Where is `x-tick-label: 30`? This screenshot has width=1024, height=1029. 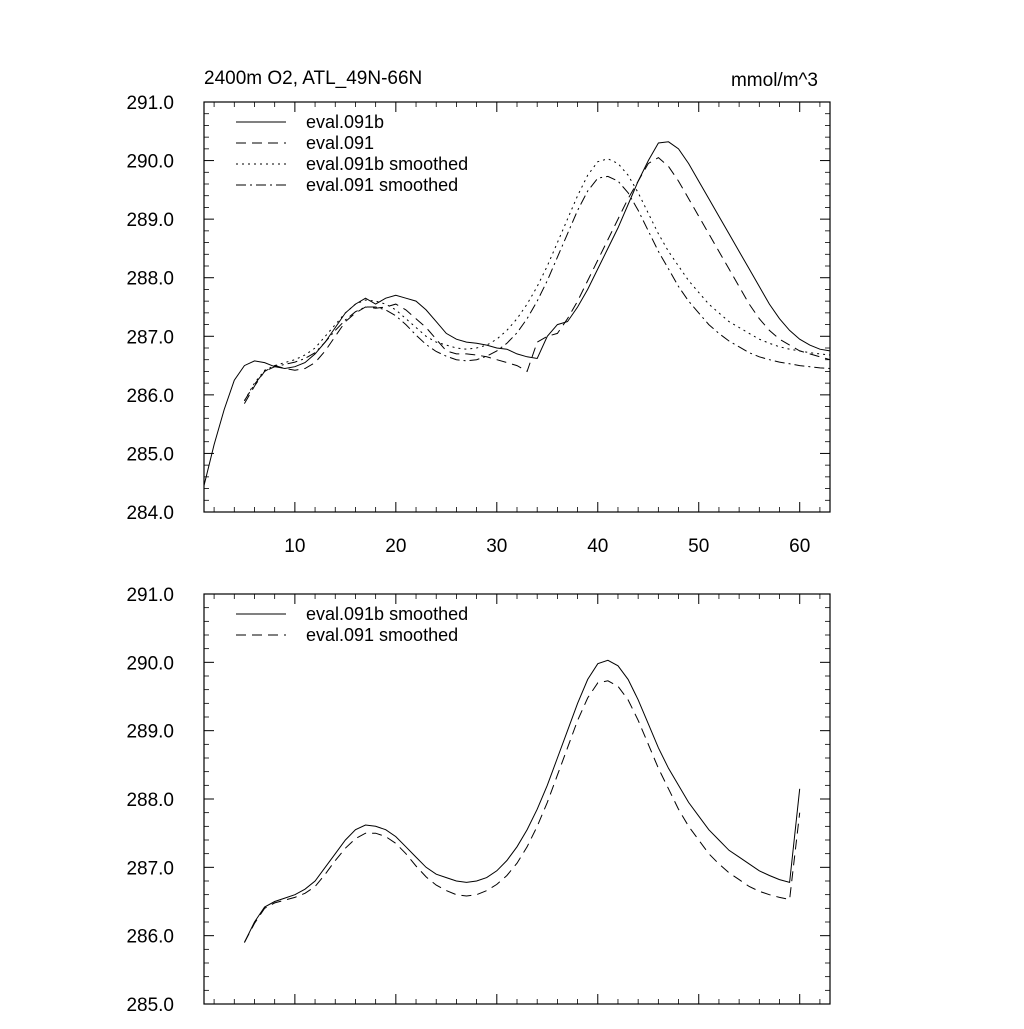 x-tick-label: 30 is located at coordinates (496, 546).